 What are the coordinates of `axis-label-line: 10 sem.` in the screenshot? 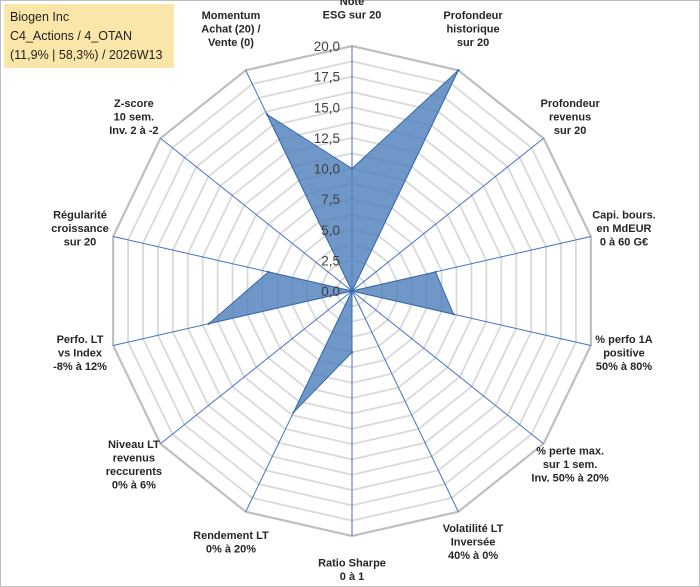 It's located at (134, 117).